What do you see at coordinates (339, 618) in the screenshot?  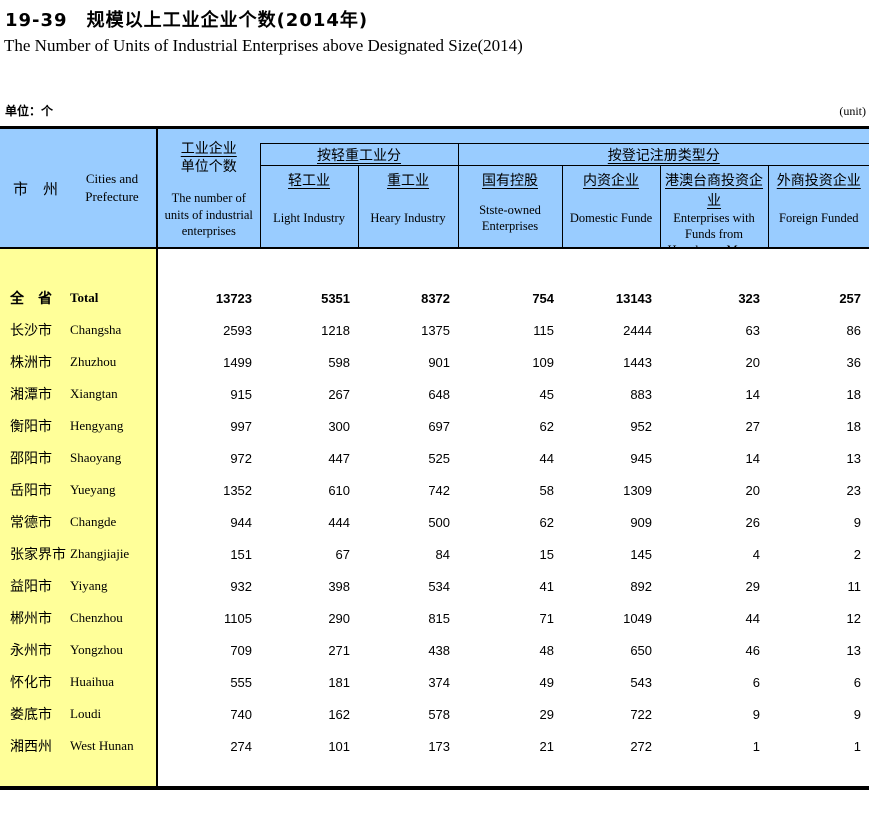 I see `row-value: 290` at bounding box center [339, 618].